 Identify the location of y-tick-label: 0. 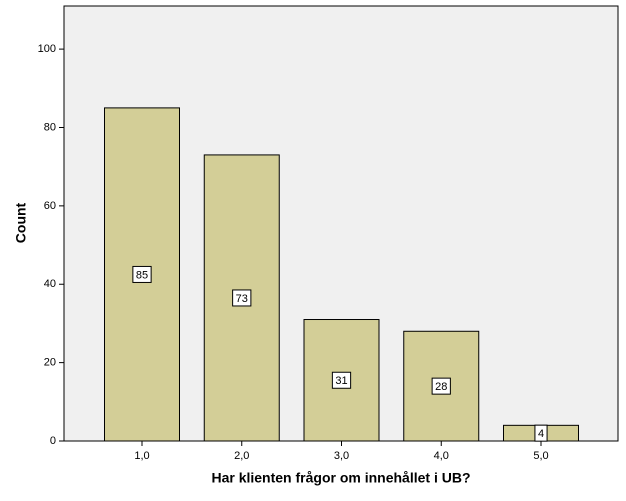
(53, 441).